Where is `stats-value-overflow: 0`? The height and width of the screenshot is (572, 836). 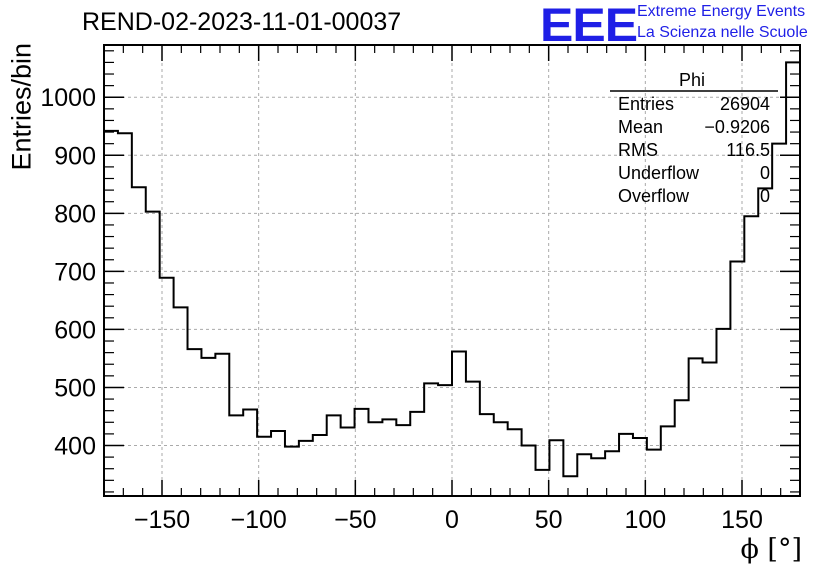
stats-value-overflow: 0 is located at coordinates (764, 196).